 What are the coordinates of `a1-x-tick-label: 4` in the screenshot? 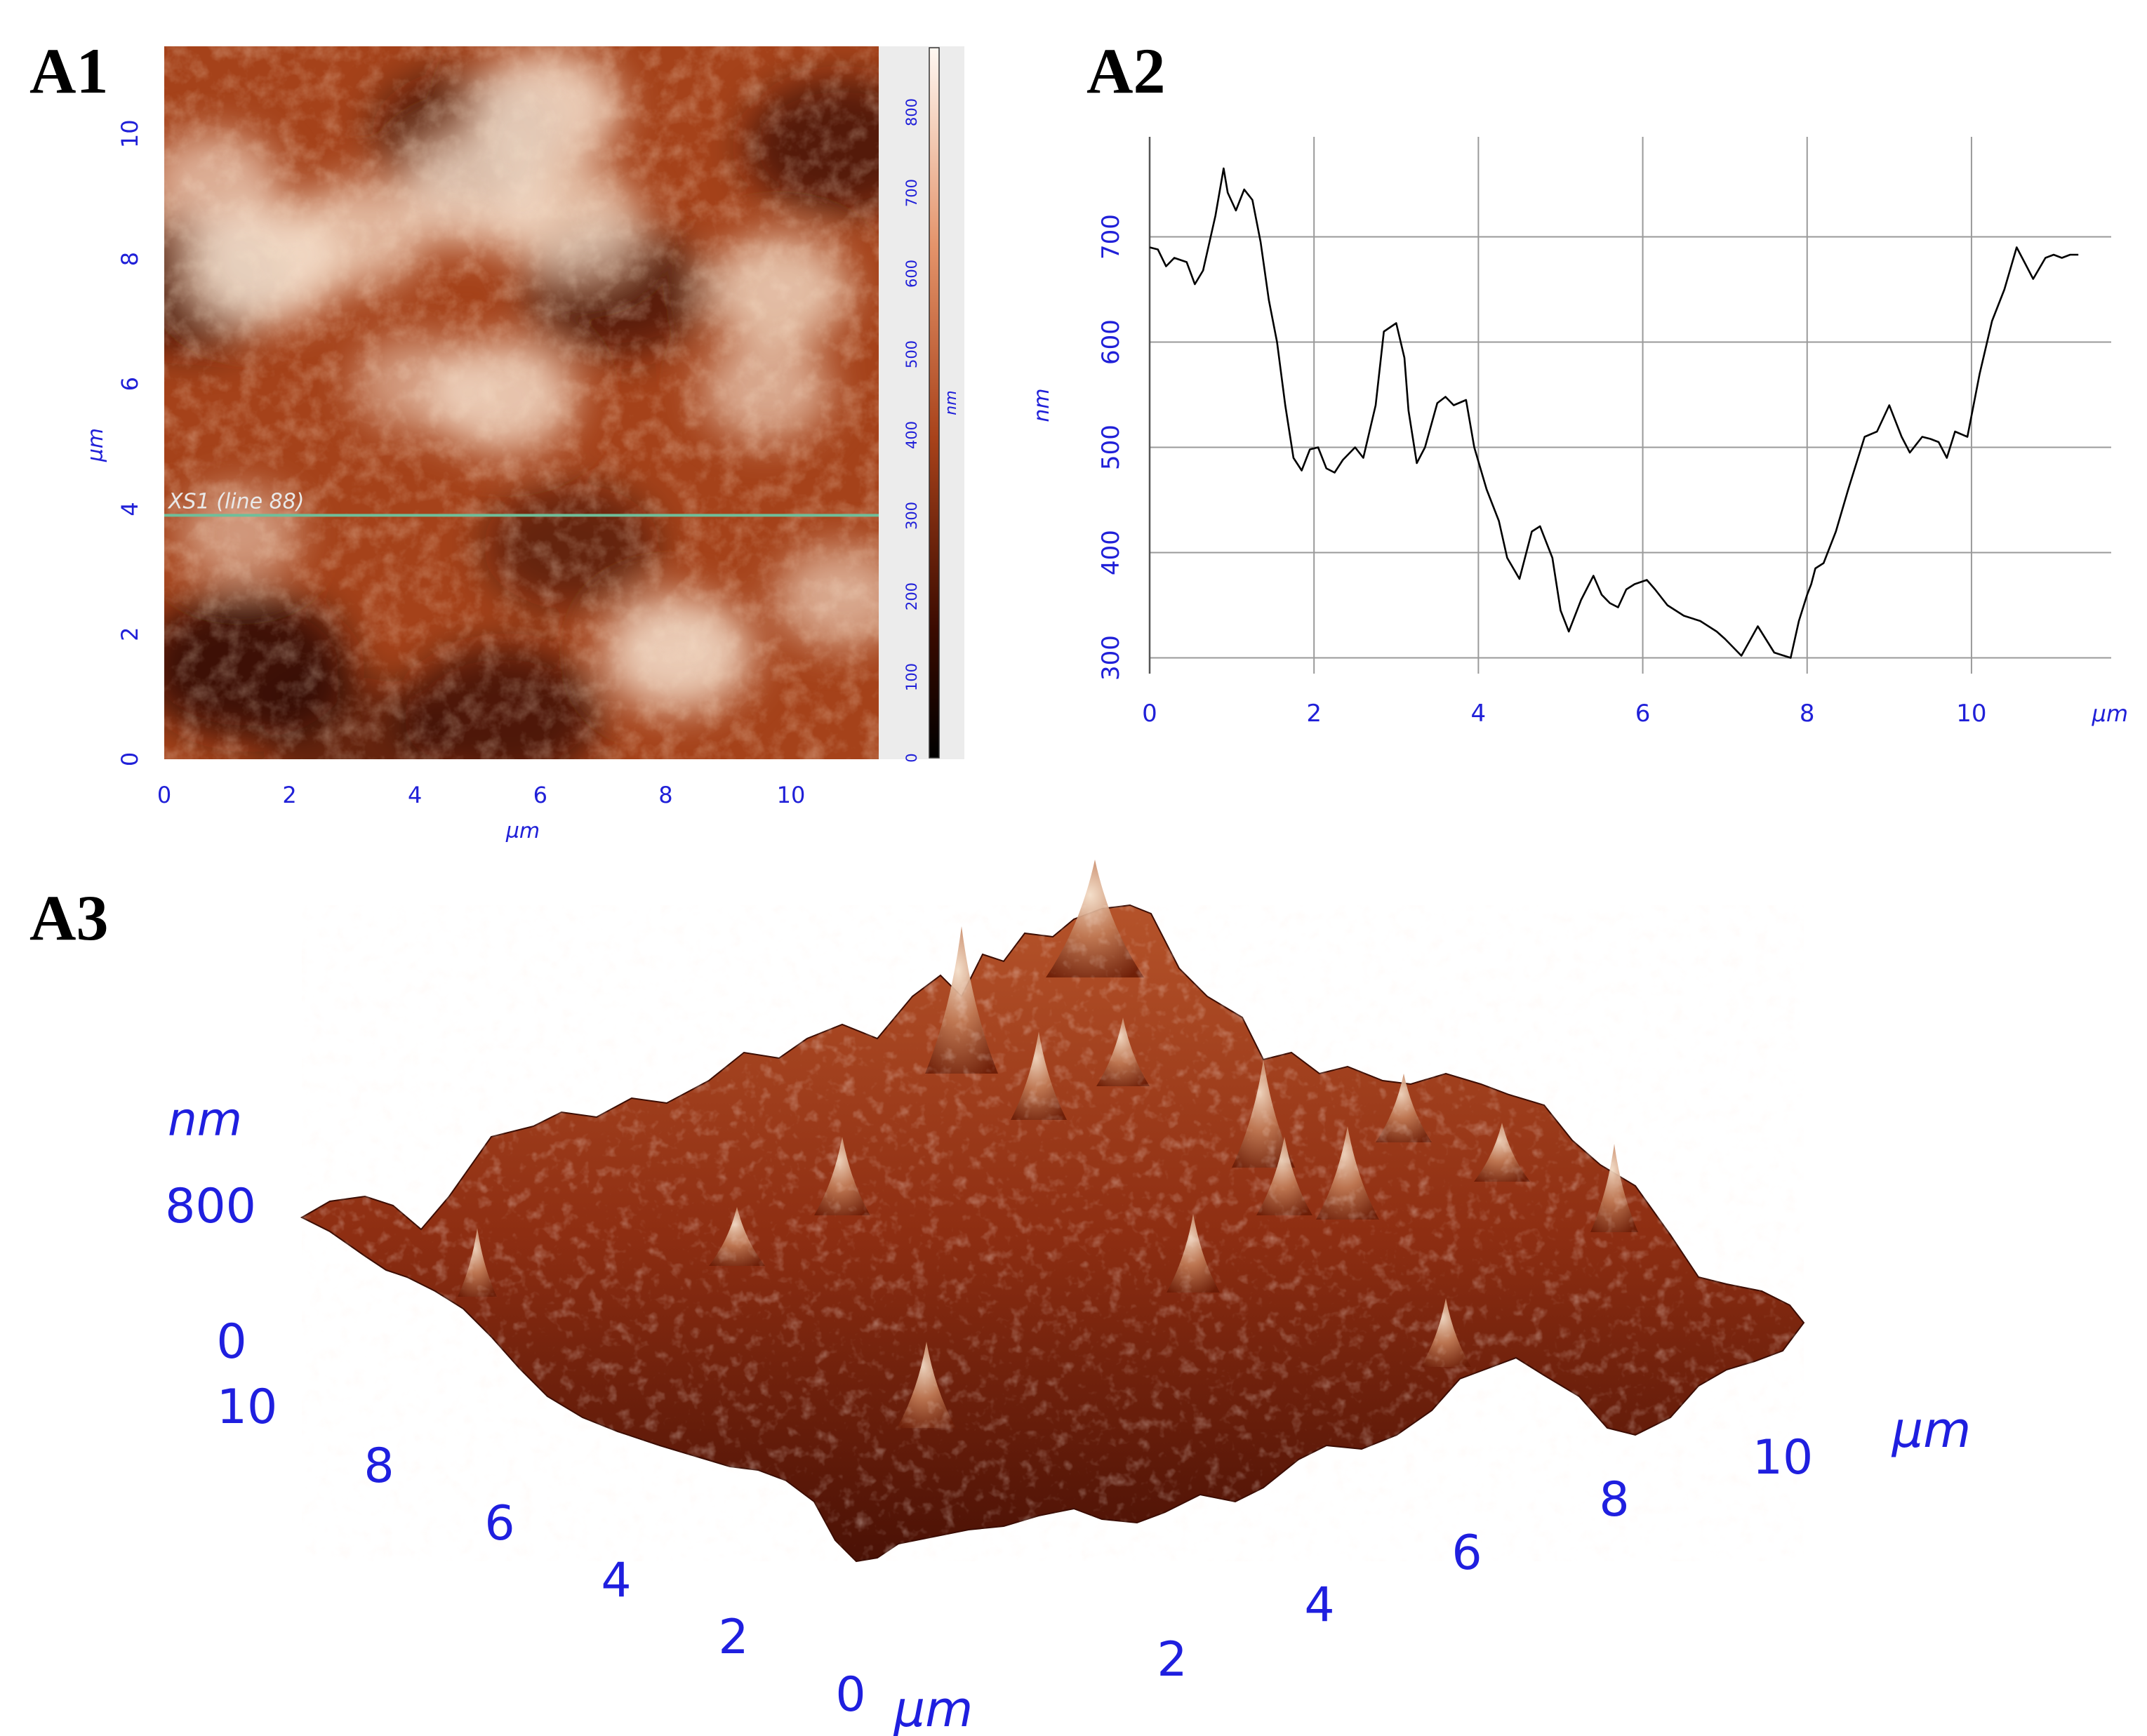 It's located at (415, 795).